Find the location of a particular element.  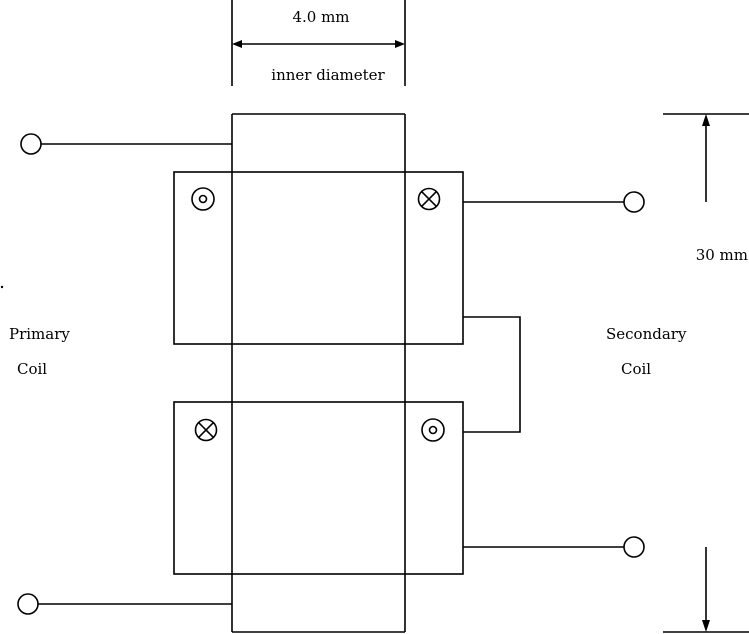

upper-coil-box is located at coordinates (318, 258).